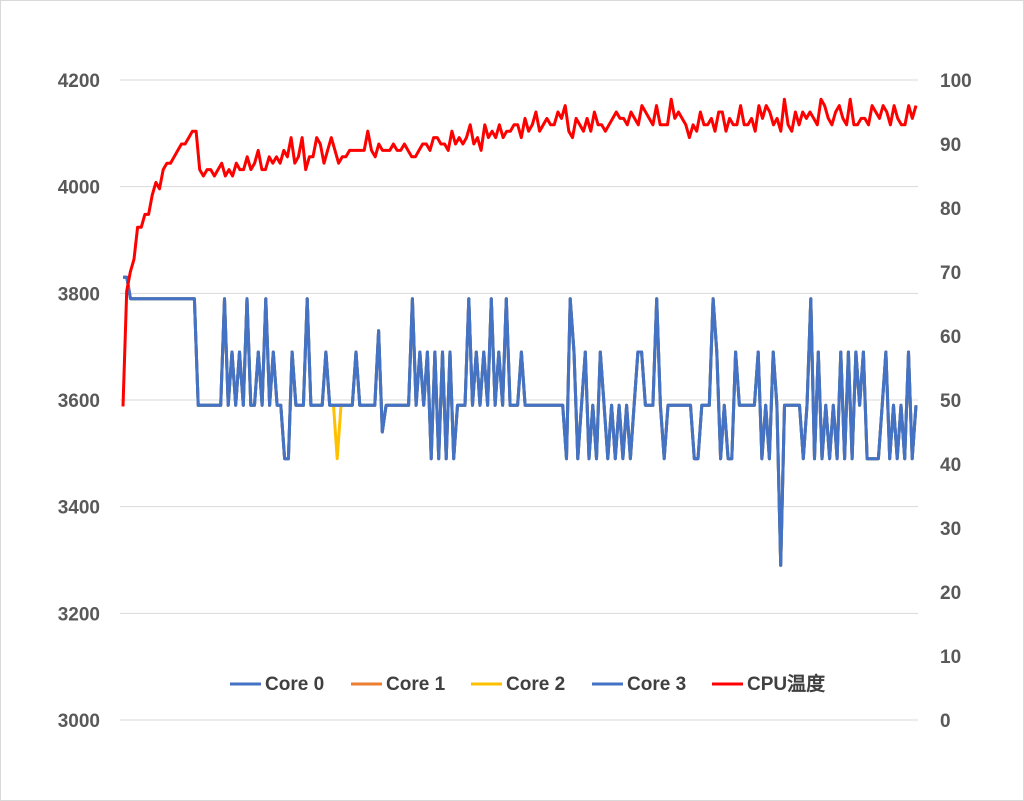  Describe the element at coordinates (950, 657) in the screenshot. I see `right-tick-label: 10` at that location.